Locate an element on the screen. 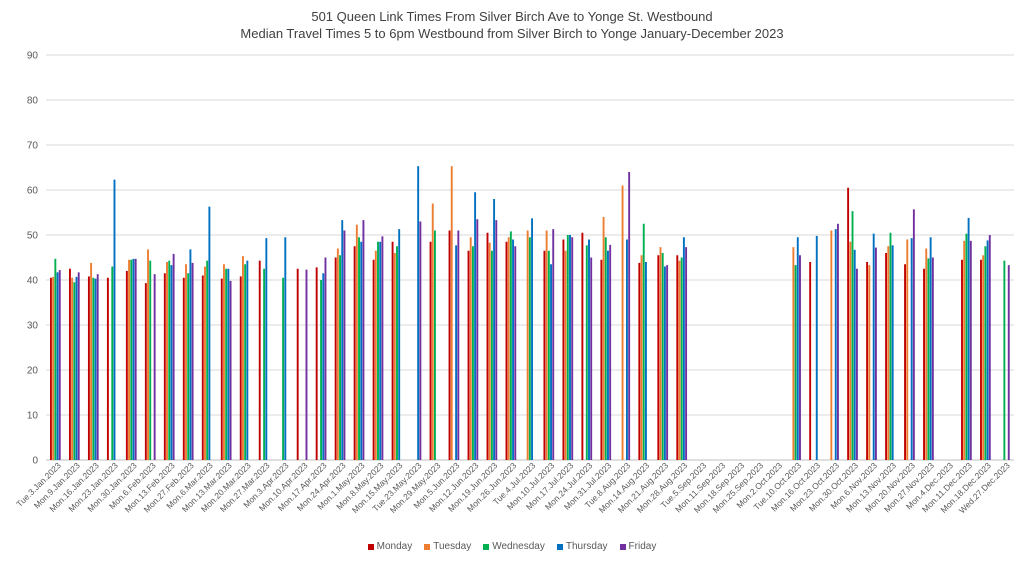 The image size is (1024, 563). y-tick-label: 60 is located at coordinates (33, 191).